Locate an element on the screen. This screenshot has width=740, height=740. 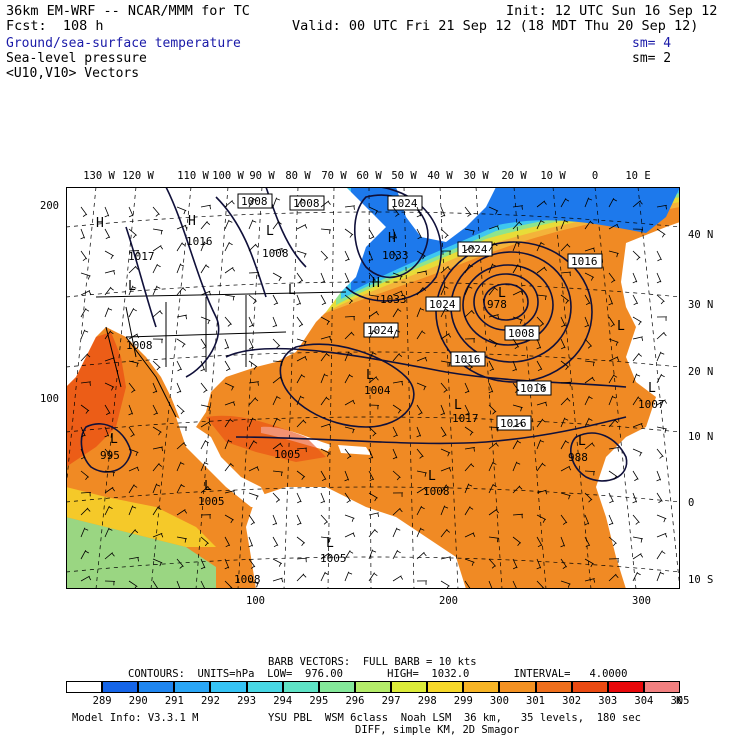
field-ground-temp-smoothing: sm= 4 is located at coordinates (652, 43).